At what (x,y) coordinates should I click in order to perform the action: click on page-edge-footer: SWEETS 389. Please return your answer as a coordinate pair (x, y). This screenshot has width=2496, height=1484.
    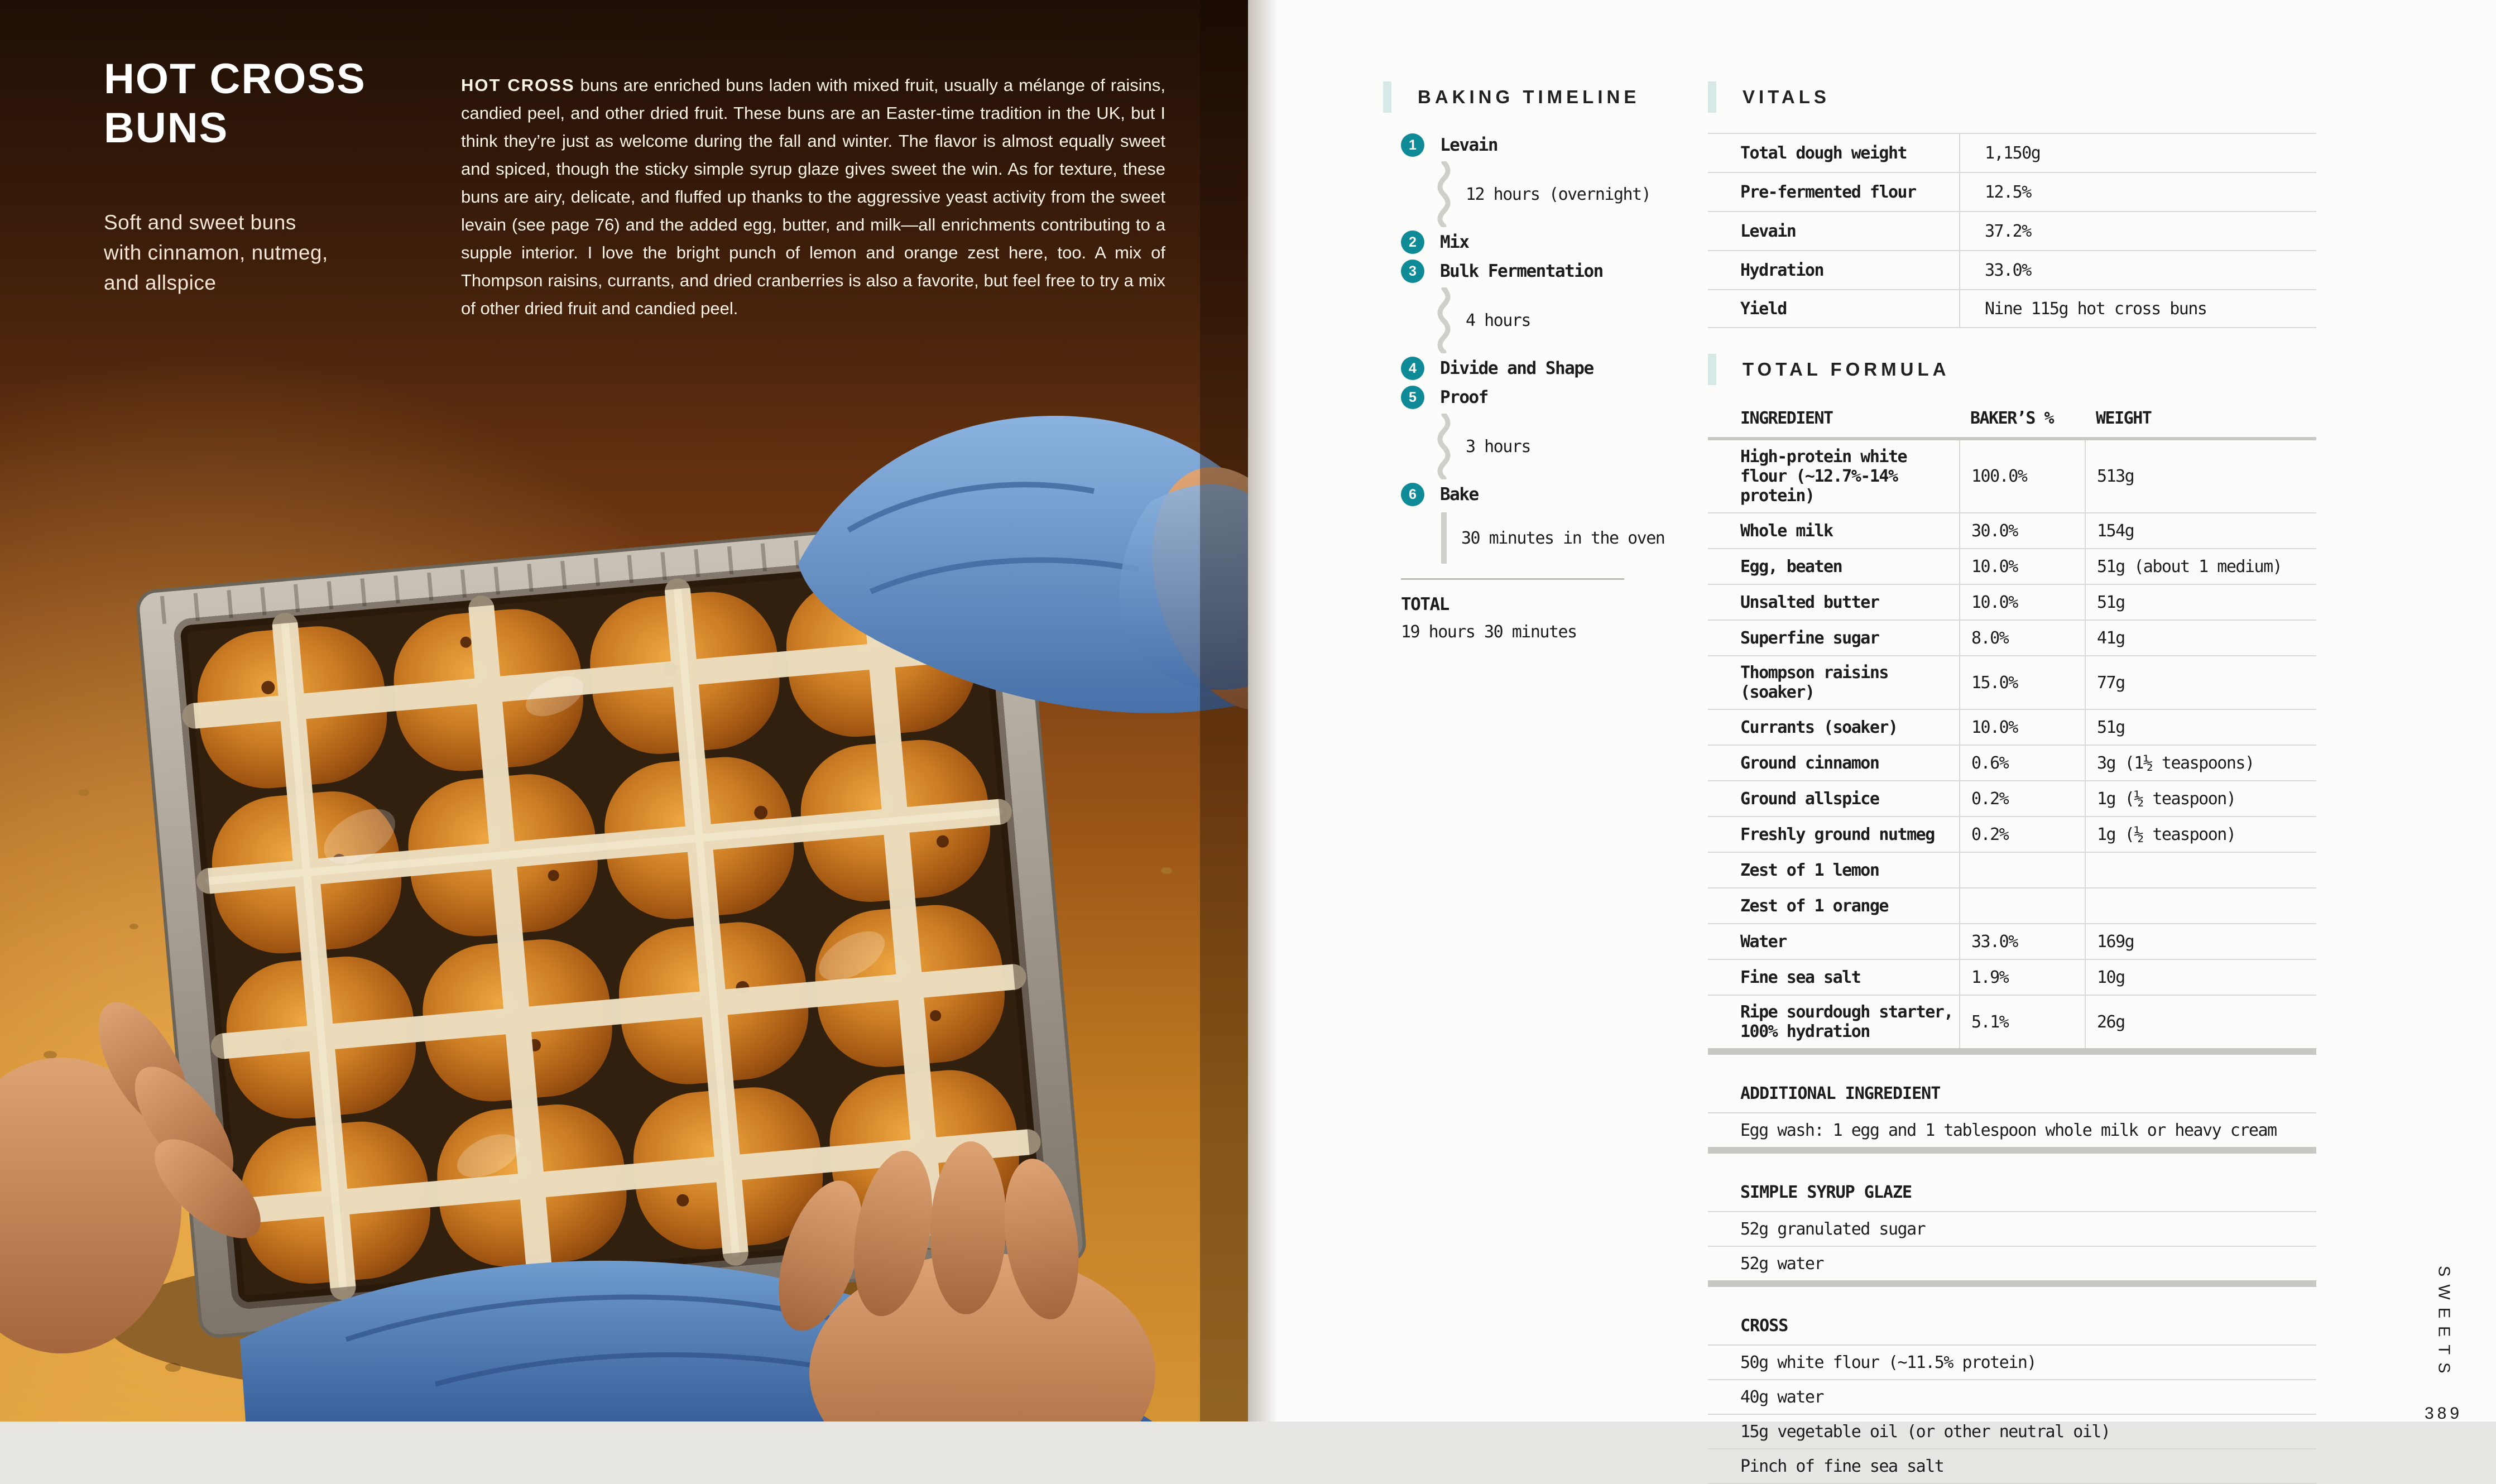
    Looking at the image, I should click on (2444, 1345).